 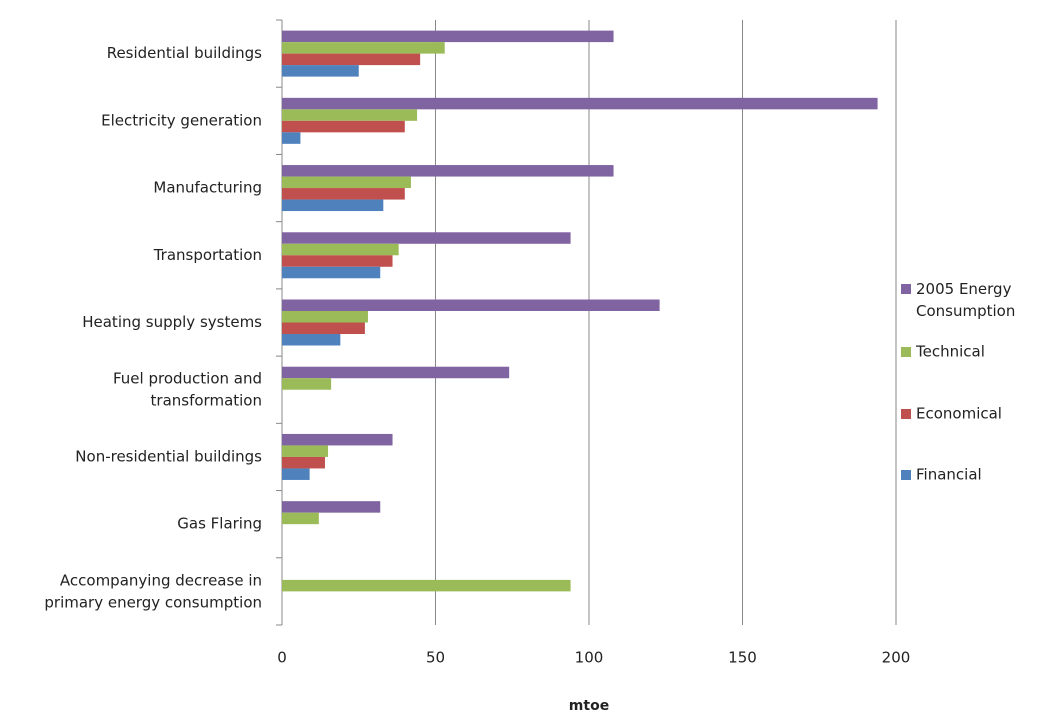 I want to click on y-tick-label: Residential buildings, so click(x=184, y=53).